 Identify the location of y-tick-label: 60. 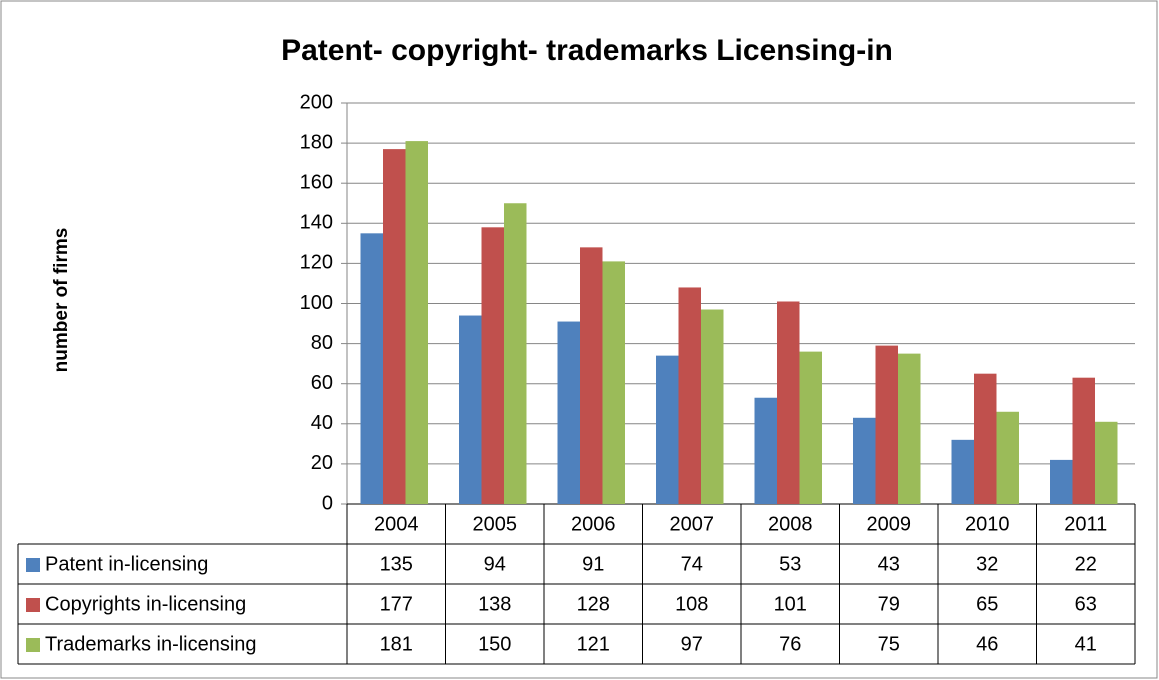
(322, 383).